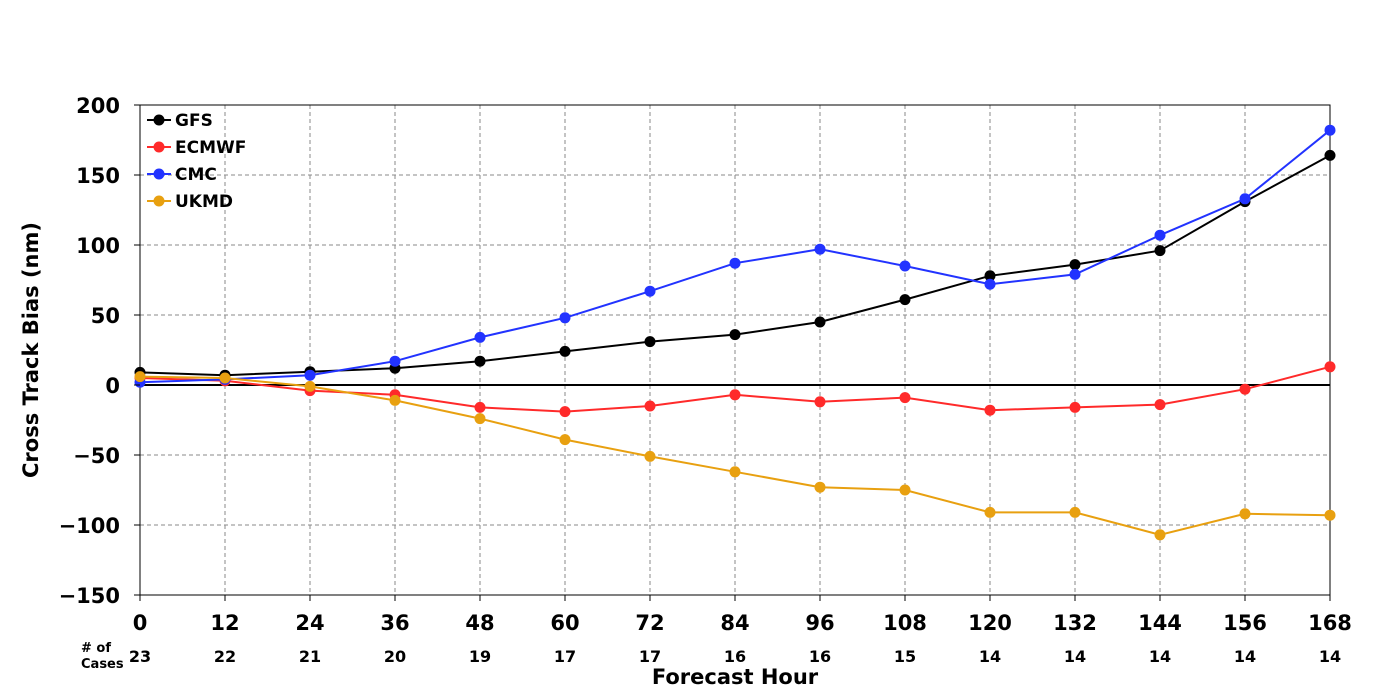  Describe the element at coordinates (1245, 623) in the screenshot. I see `x-tick-label: 156` at that location.